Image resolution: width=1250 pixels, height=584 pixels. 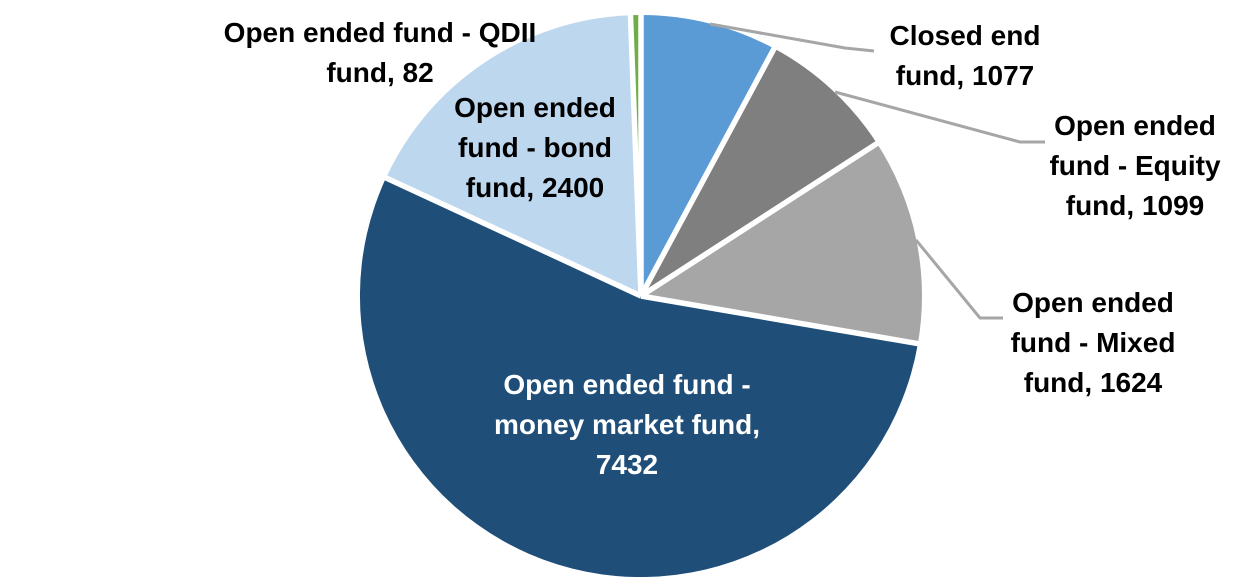 I want to click on pie-label-closed-end-fund: Closed end fund, 1077, so click(x=965, y=55).